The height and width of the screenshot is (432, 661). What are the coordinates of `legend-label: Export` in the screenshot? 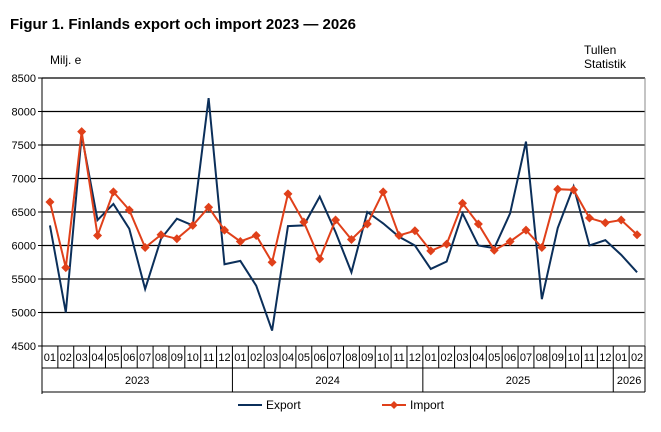 It's located at (283, 405).